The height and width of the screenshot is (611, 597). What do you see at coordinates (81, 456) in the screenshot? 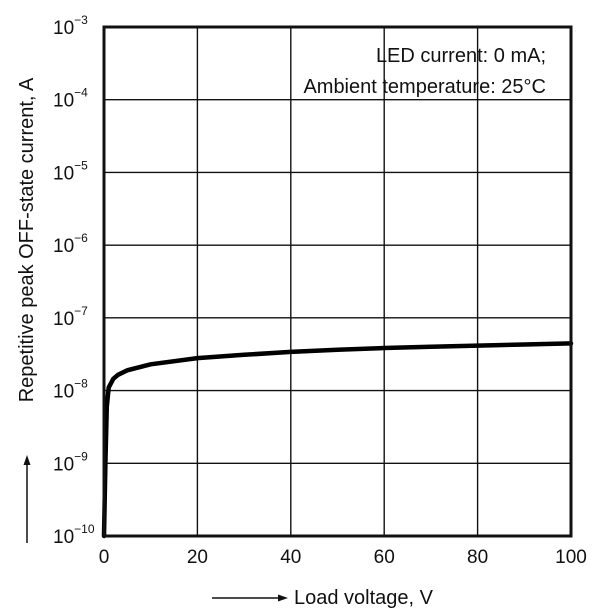
I see `y-tick-exponent: −9` at bounding box center [81, 456].